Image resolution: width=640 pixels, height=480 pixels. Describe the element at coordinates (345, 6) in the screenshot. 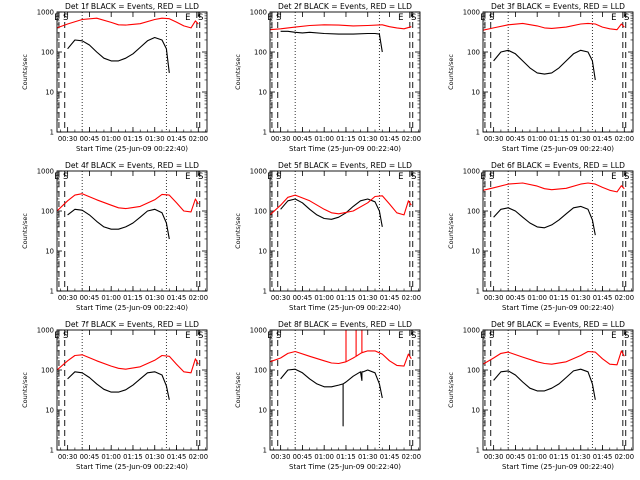

I see `chart-title: Det 2f BLACK = Events, RED = LLD` at that location.